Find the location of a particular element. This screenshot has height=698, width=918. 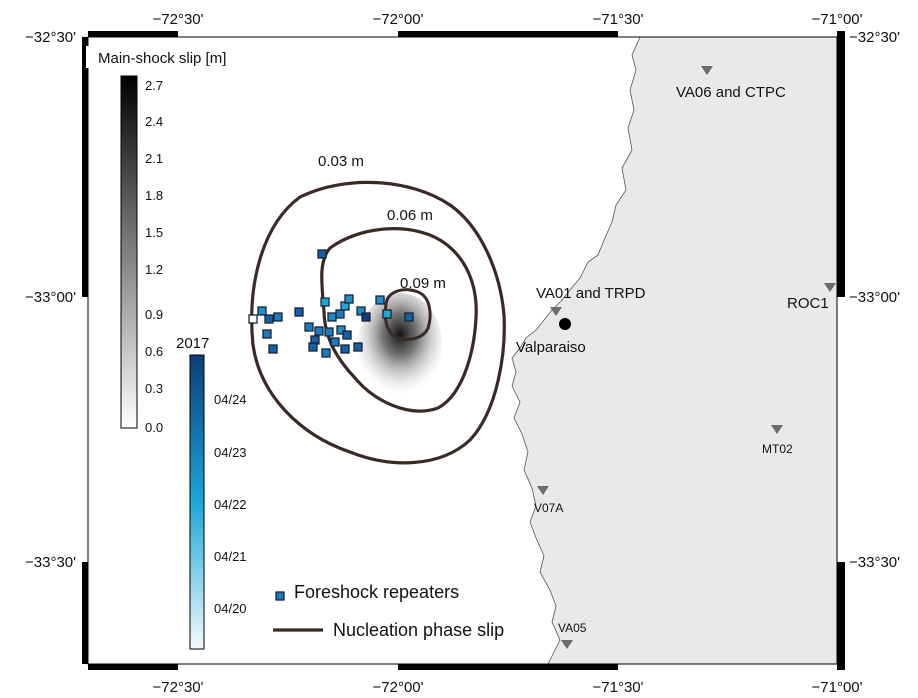

time-colorbar-title: 2017 is located at coordinates (192, 343).